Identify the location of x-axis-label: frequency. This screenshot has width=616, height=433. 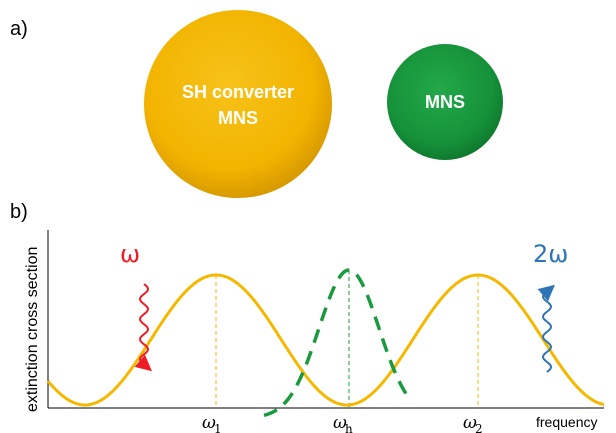
(566, 422).